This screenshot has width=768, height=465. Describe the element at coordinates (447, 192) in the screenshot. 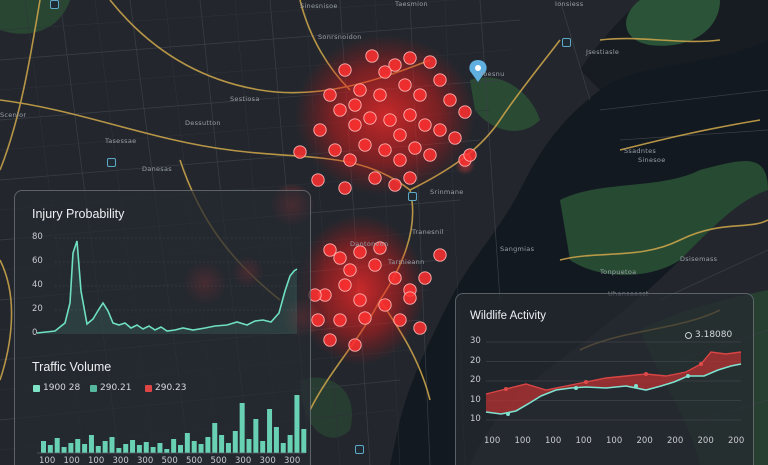

I see `map-label: Srinmane` at that location.